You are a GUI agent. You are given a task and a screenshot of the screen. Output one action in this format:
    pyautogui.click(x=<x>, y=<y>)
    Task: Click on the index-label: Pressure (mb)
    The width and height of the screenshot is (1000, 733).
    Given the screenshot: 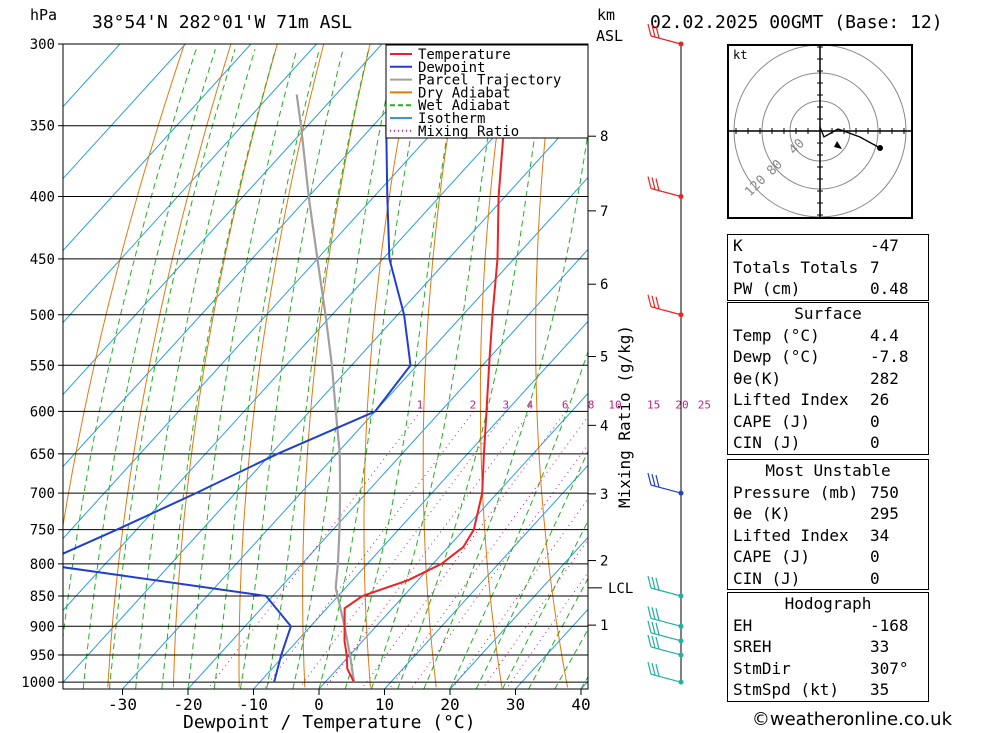 What is the action you would take?
    pyautogui.click(x=796, y=492)
    